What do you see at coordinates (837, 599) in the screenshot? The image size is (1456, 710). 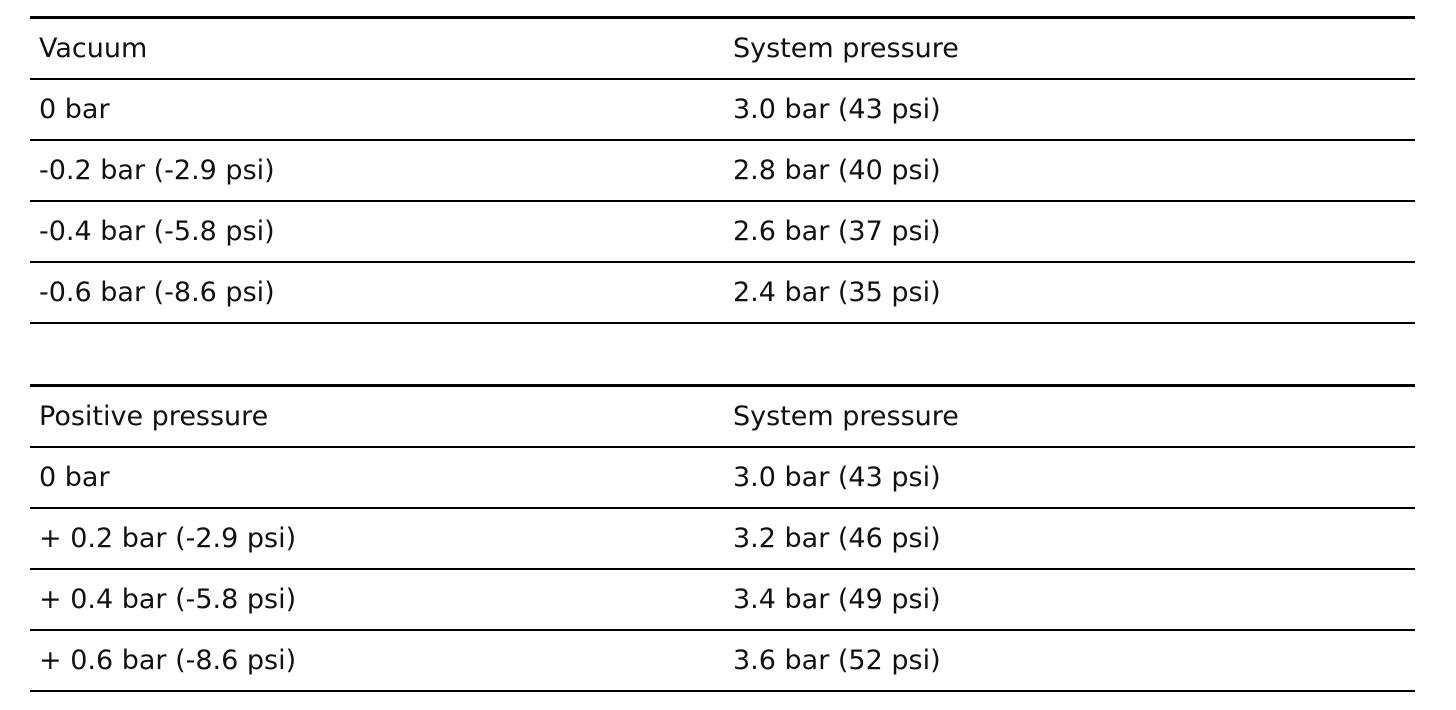 I see `table-cell: 3.4 bar (49 psi)` at bounding box center [837, 599].